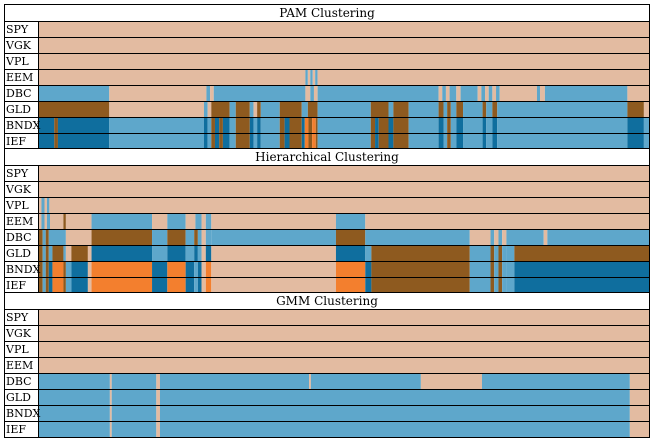  Describe the element at coordinates (327, 156) in the screenshot. I see `panel-title: Hierarchical Clustering` at that location.